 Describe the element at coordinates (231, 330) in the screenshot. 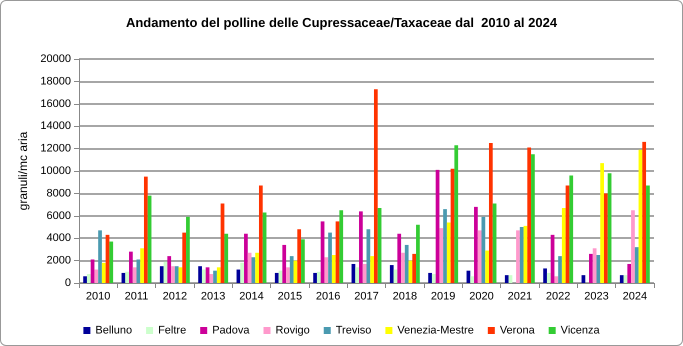

I see `legend-label: Padova` at that location.